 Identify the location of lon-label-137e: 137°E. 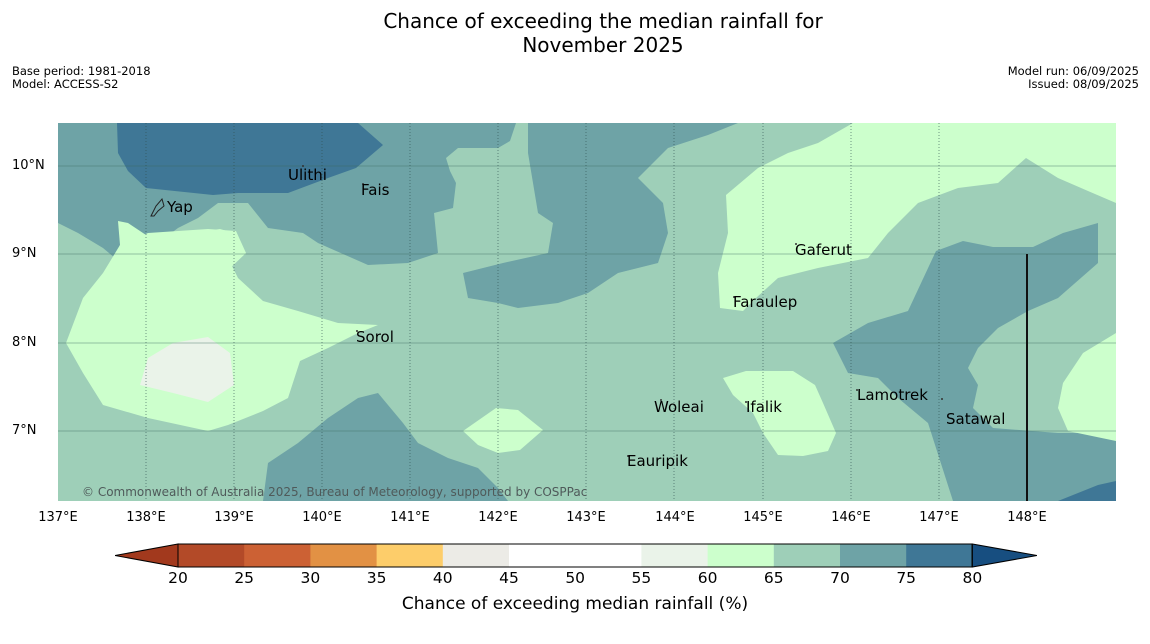
(58, 517).